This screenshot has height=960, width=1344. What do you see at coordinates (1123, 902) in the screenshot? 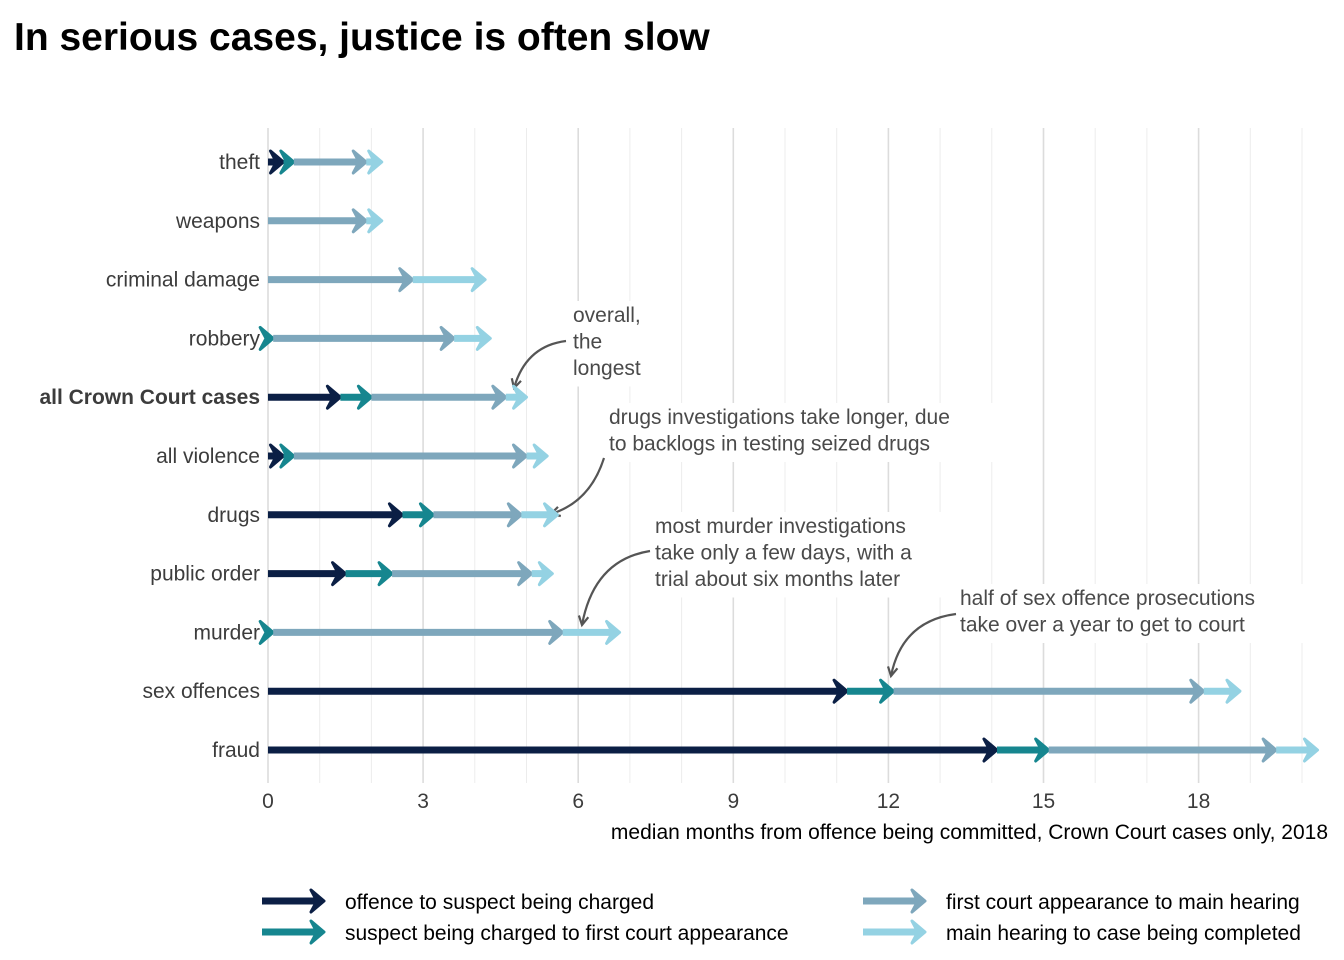
I see `legend-label: first court appearance to main hearing` at bounding box center [1123, 902].